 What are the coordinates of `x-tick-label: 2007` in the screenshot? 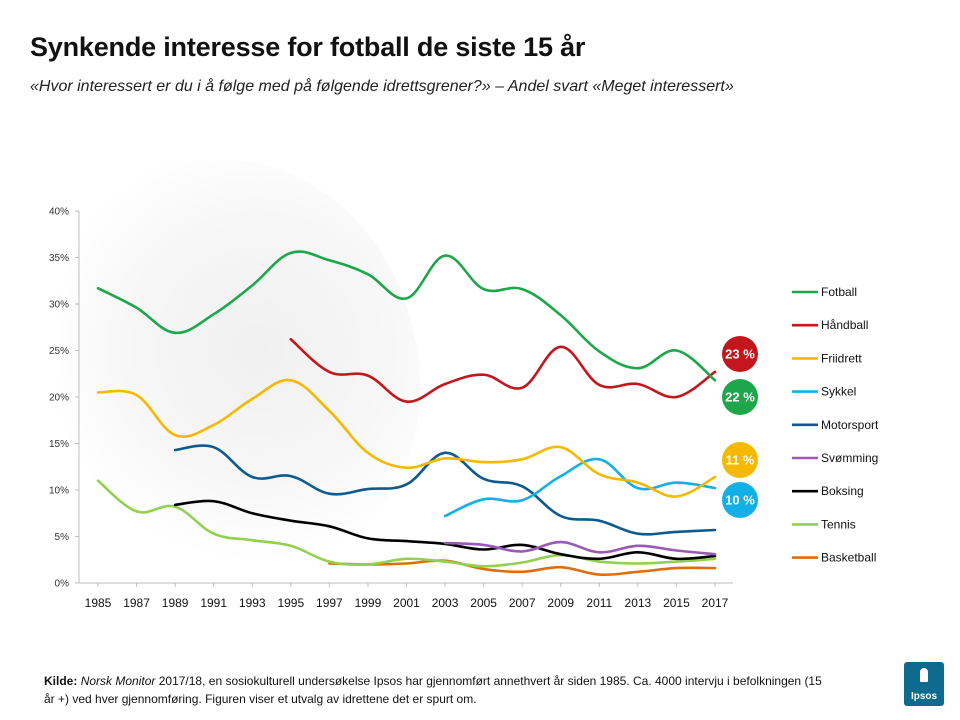 It's located at (522, 603).